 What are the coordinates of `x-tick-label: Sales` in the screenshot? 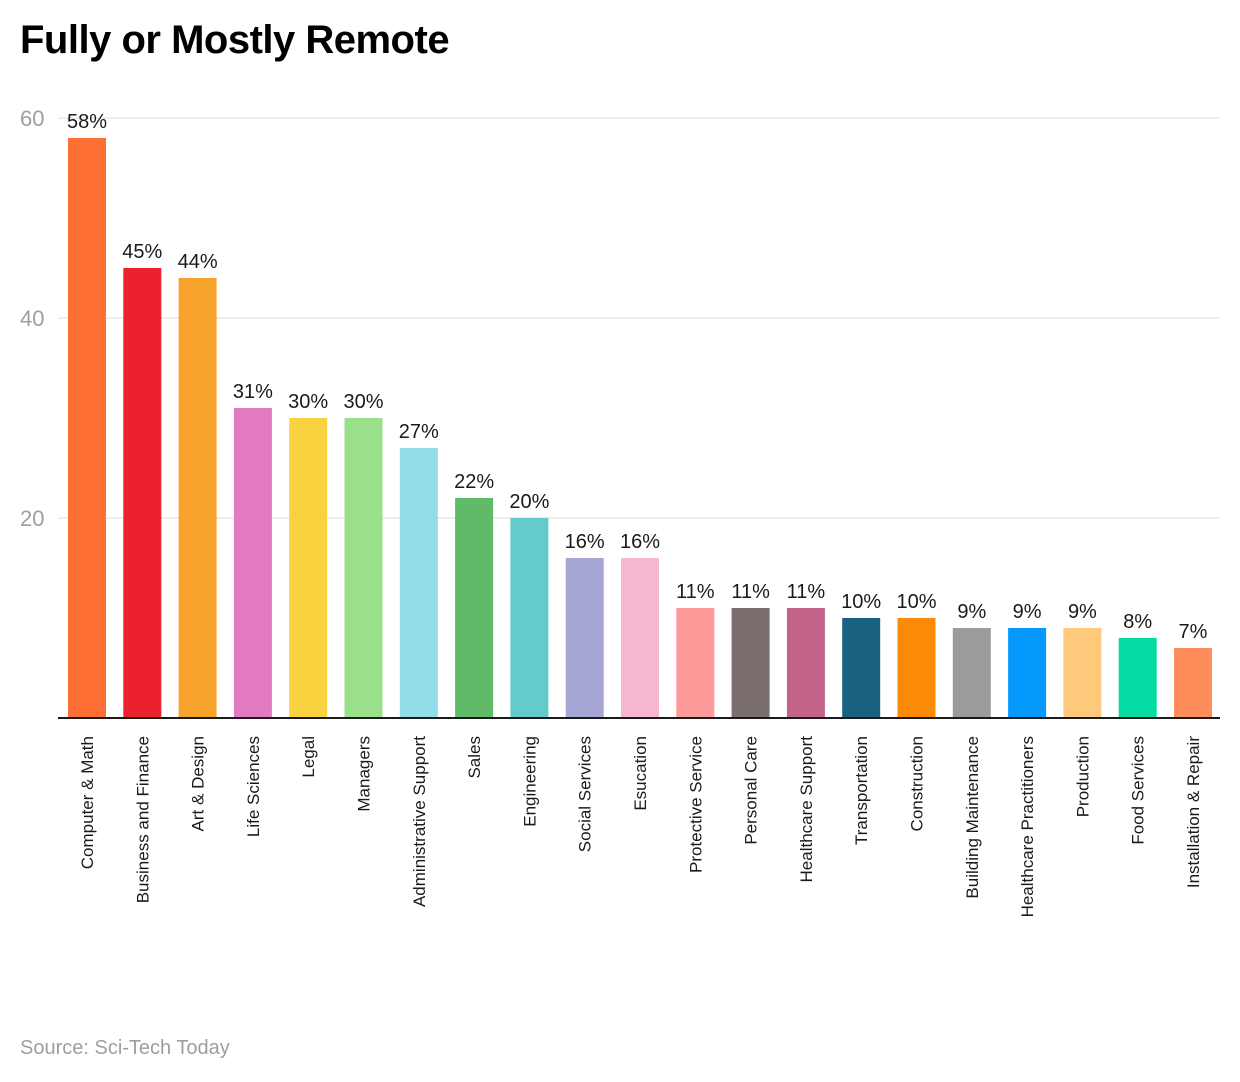 It's located at (474, 757).